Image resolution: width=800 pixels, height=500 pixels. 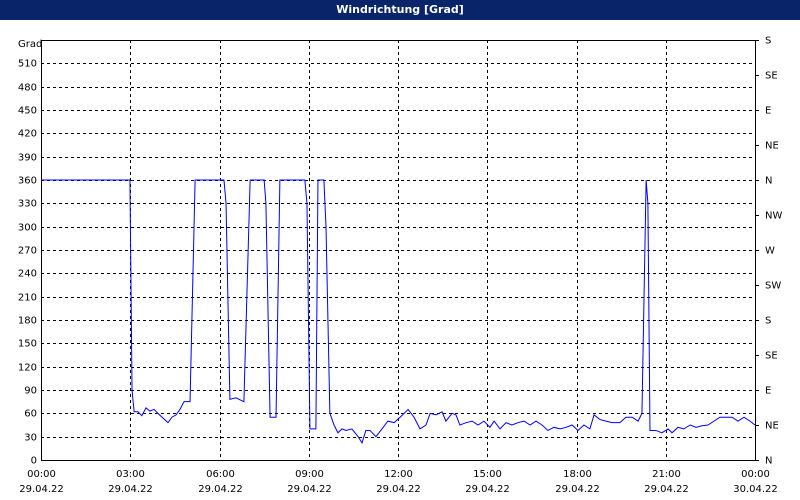 What do you see at coordinates (309, 474) in the screenshot?
I see `x-tick-label: 09:00` at bounding box center [309, 474].